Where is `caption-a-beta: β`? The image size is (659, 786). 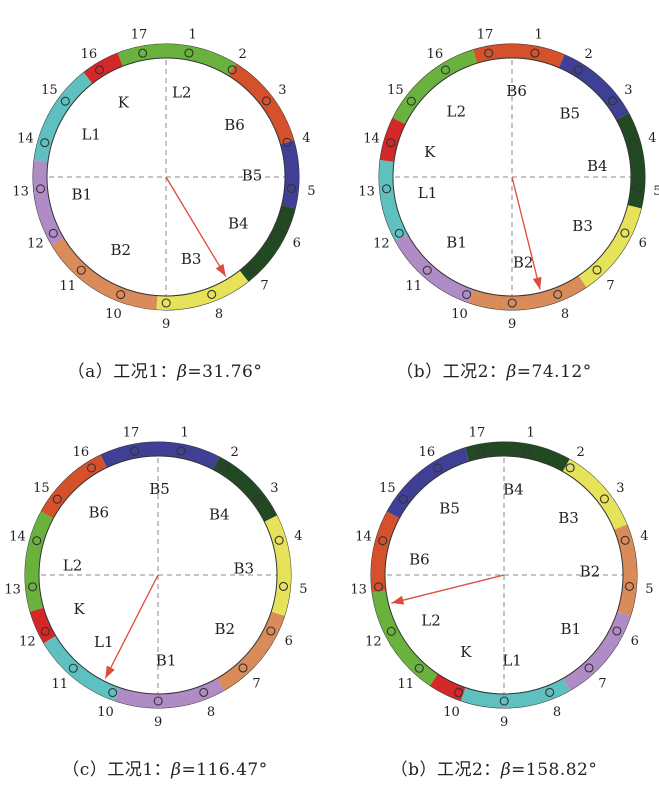 caption-a-beta: β is located at coordinates (182, 372).